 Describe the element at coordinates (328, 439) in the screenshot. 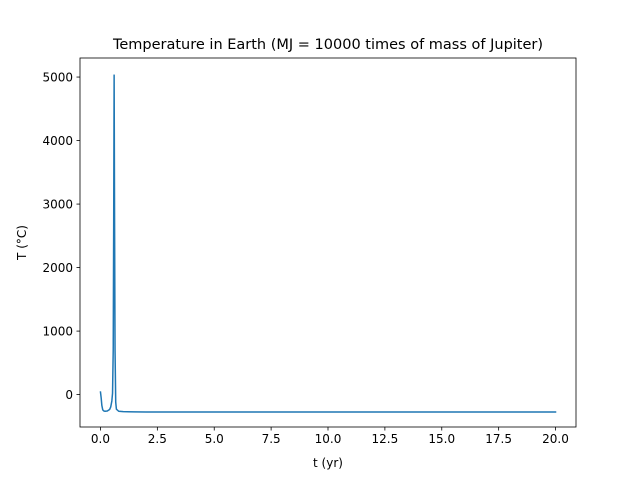

I see `x-tick-label: 10.0` at that location.